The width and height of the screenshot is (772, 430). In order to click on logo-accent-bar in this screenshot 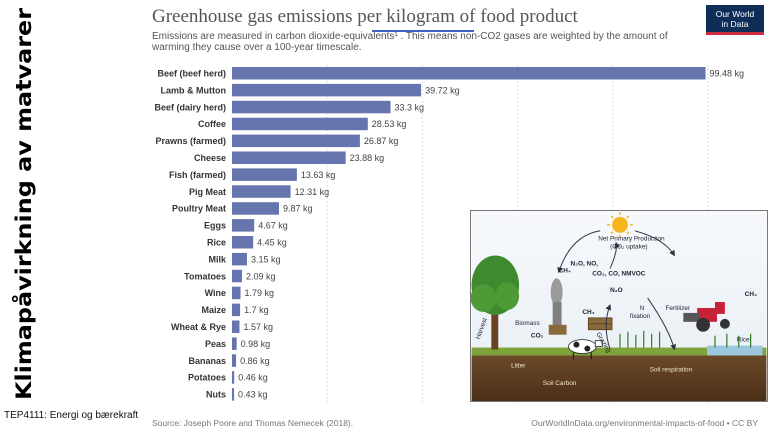, I will do `click(735, 33)`.